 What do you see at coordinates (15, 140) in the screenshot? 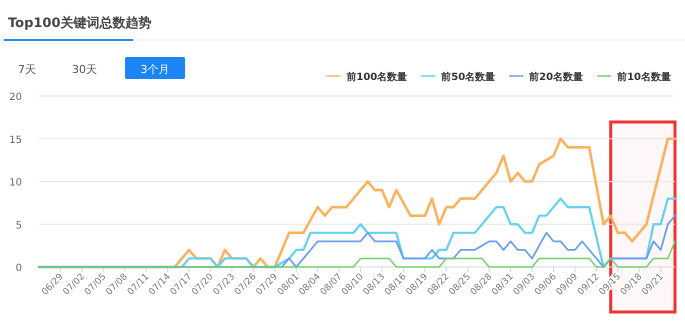
I see `y-tick-label: 15` at bounding box center [15, 140].